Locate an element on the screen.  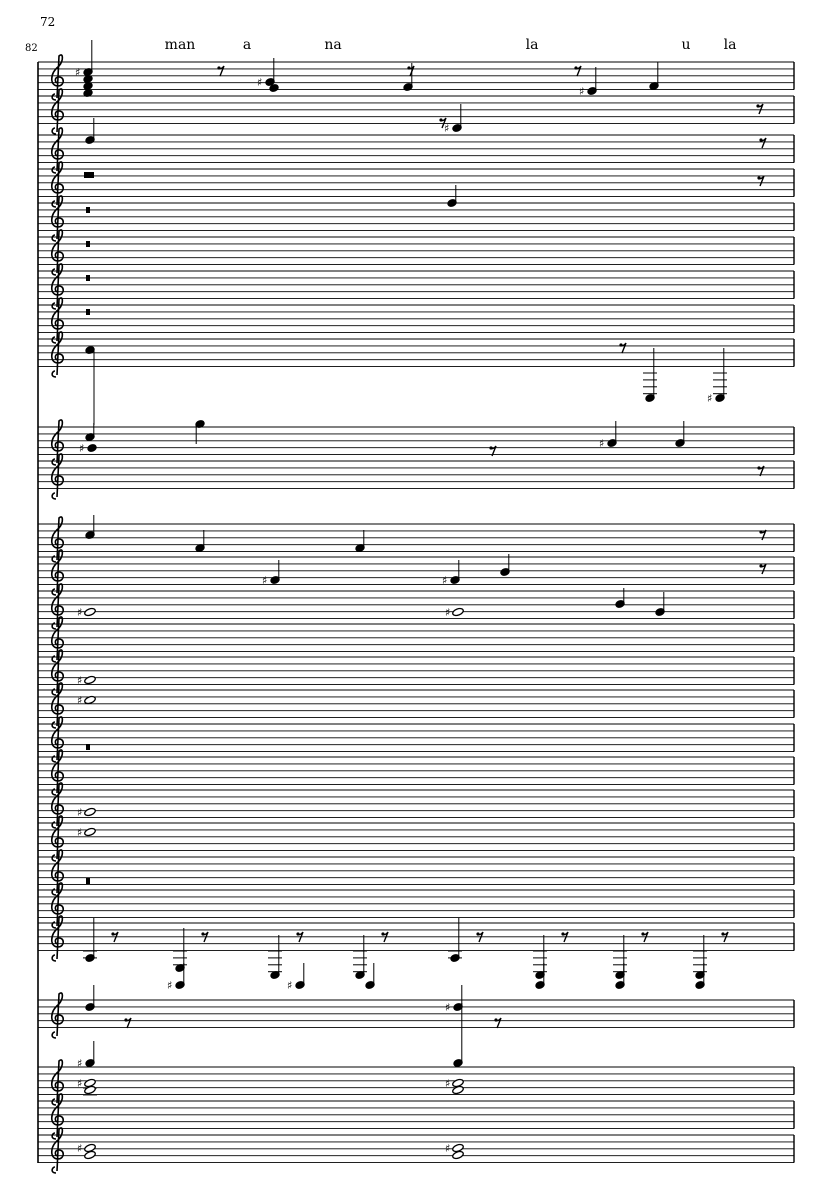
lyric-syllable: a is located at coordinates (247, 45).